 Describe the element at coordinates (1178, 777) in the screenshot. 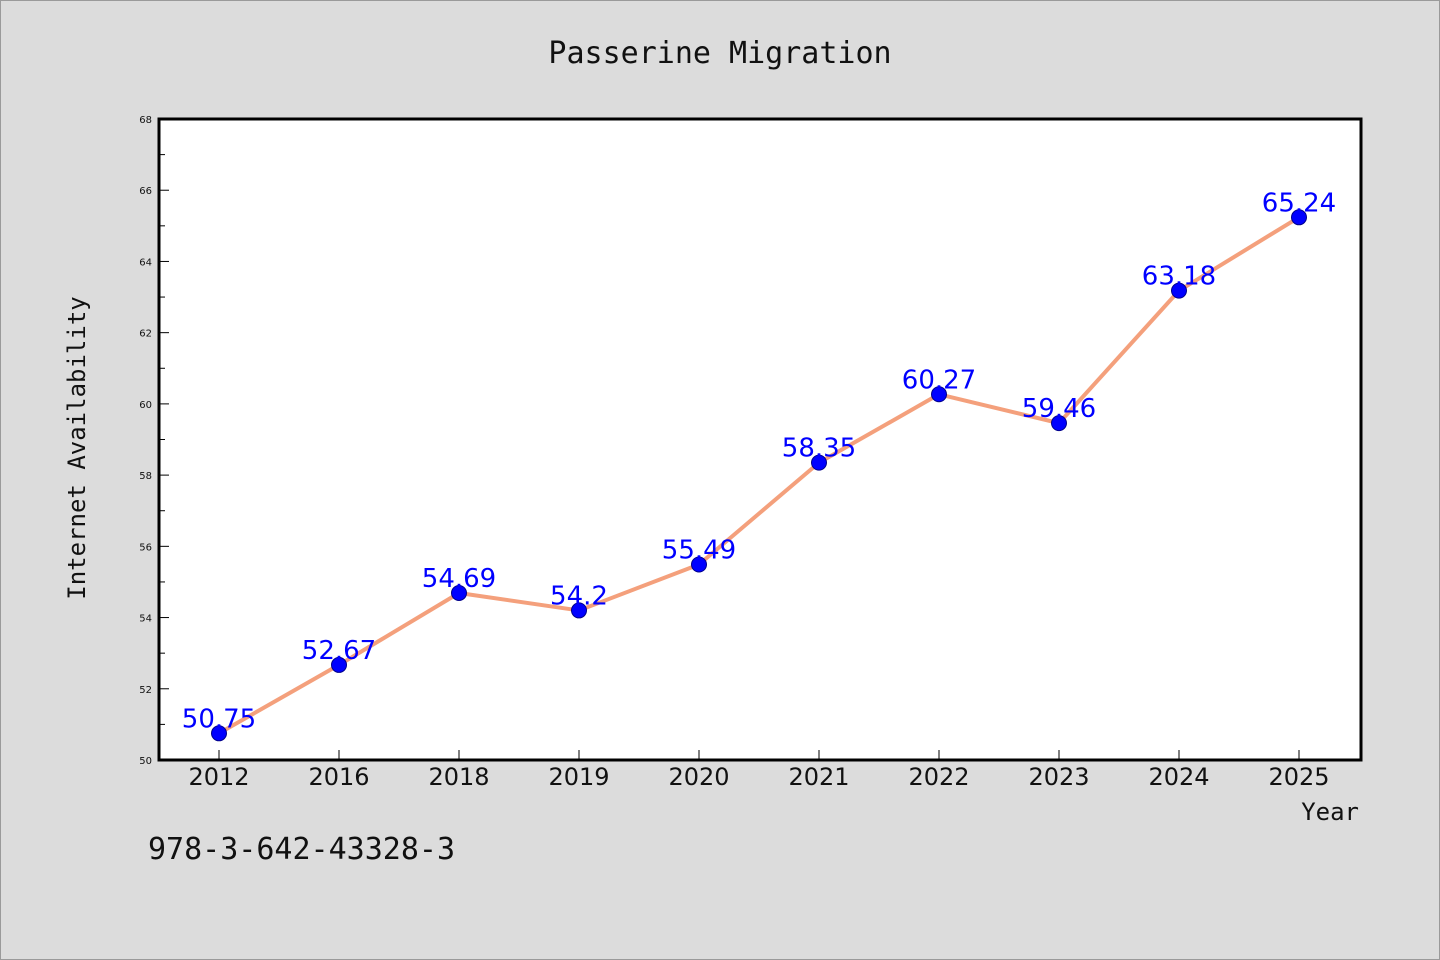

I see `x-tick-label: 2024` at that location.